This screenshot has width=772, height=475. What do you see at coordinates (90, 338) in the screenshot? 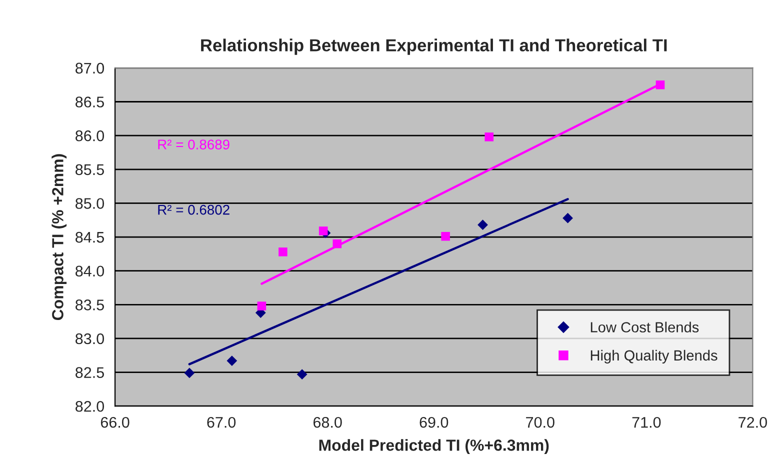
I see `y-tick-label: 83.0` at bounding box center [90, 338].